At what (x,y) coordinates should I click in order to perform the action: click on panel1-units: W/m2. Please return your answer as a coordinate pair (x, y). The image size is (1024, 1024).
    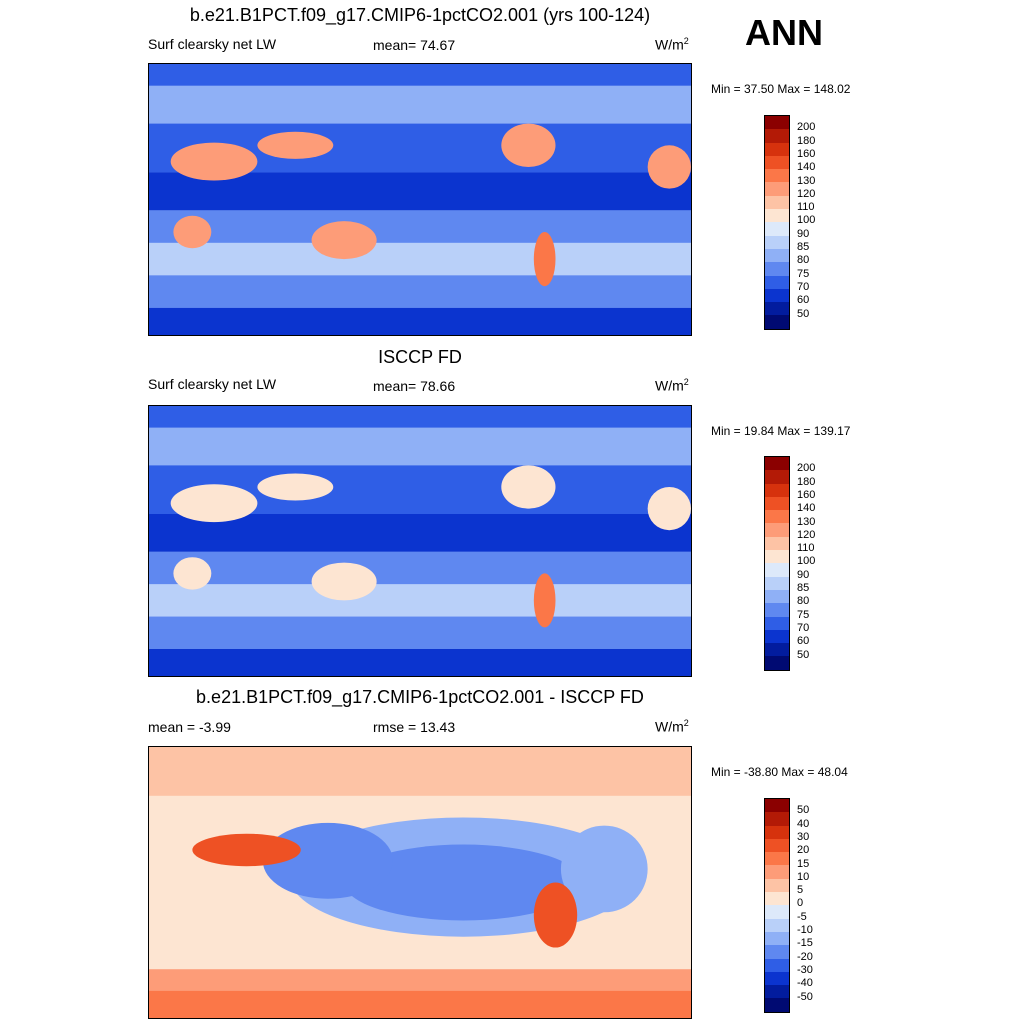
    Looking at the image, I should click on (672, 44).